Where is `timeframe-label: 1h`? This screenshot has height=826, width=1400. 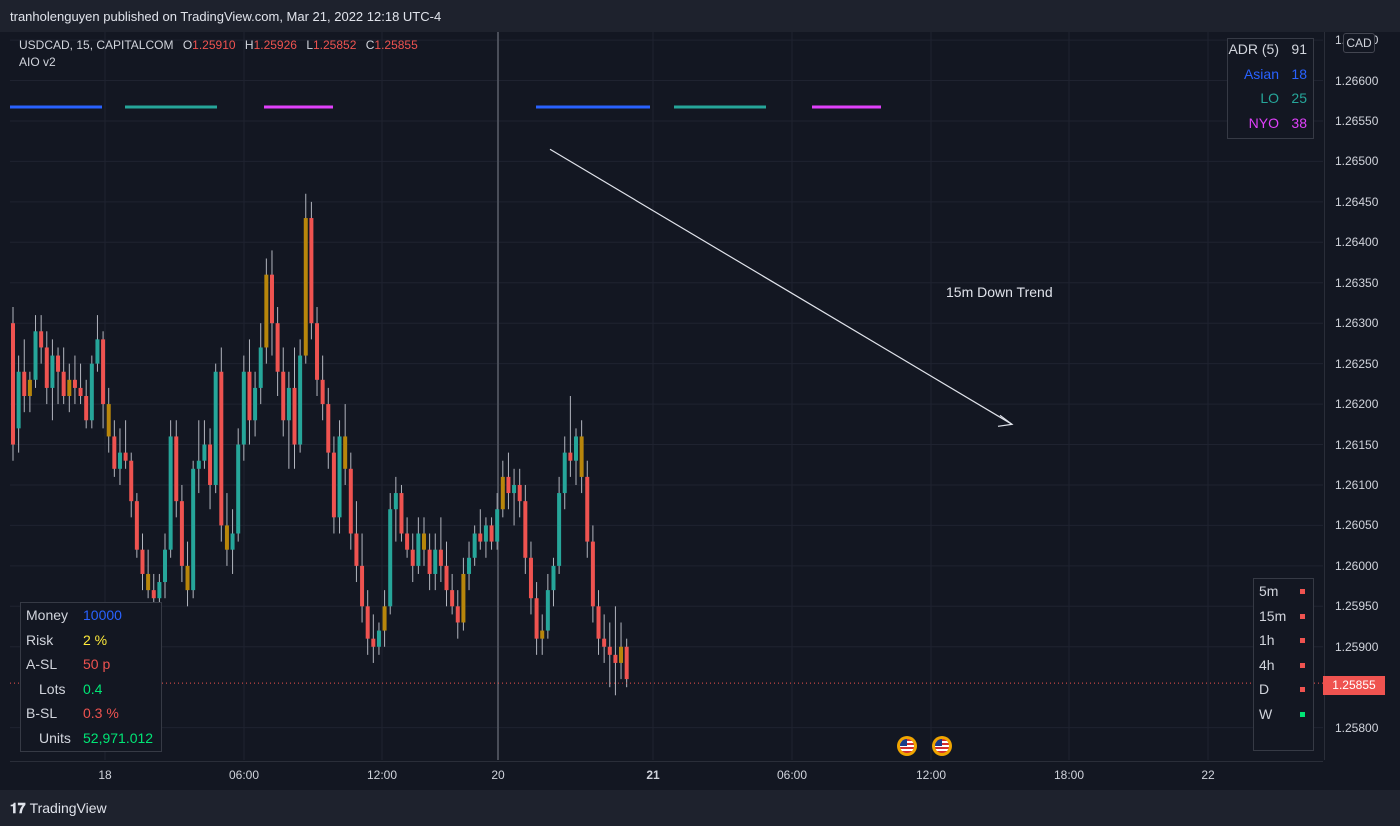
timeframe-label: 1h is located at coordinates (1267, 640).